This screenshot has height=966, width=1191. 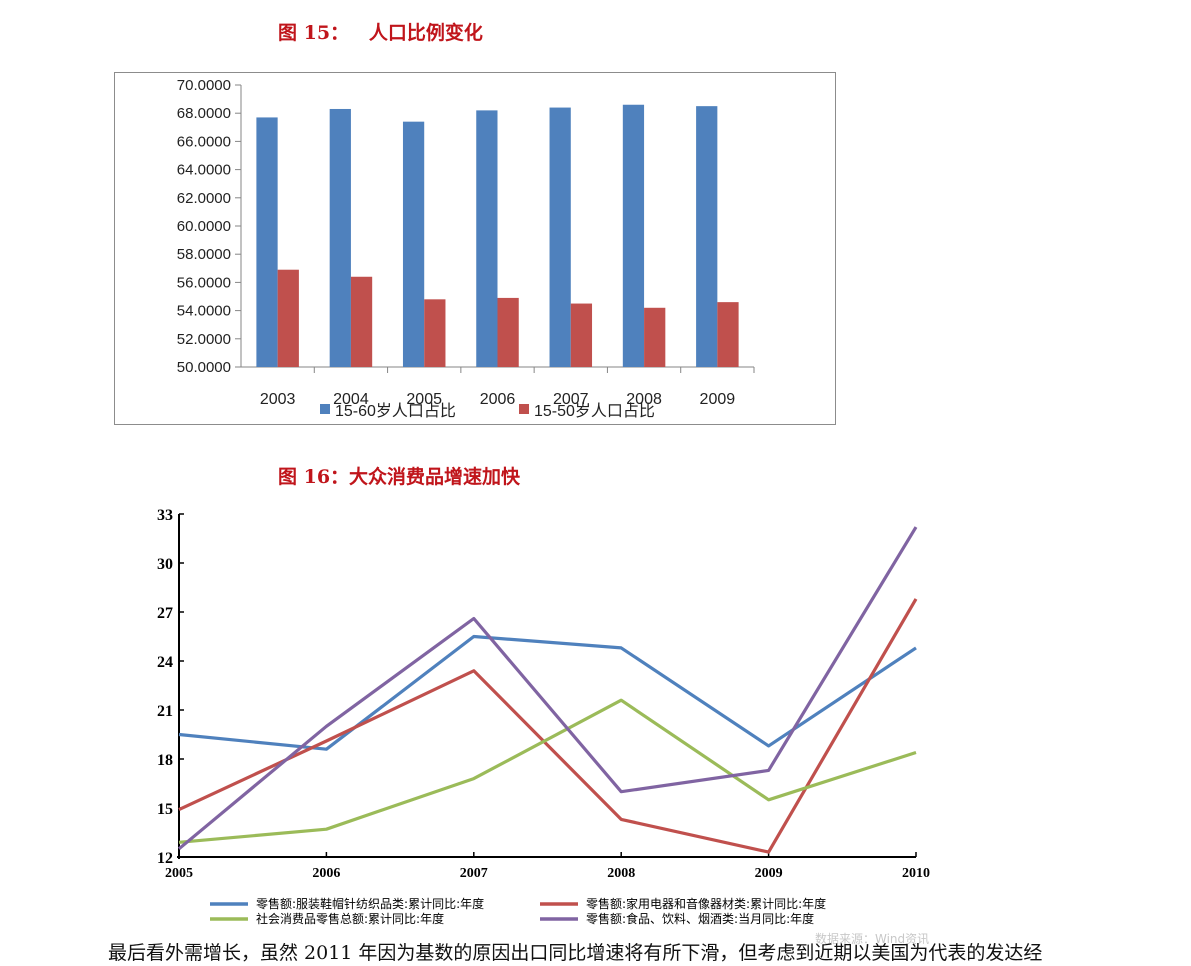 What do you see at coordinates (204, 367) in the screenshot?
I see `y-tick-label: 50.0000` at bounding box center [204, 367].